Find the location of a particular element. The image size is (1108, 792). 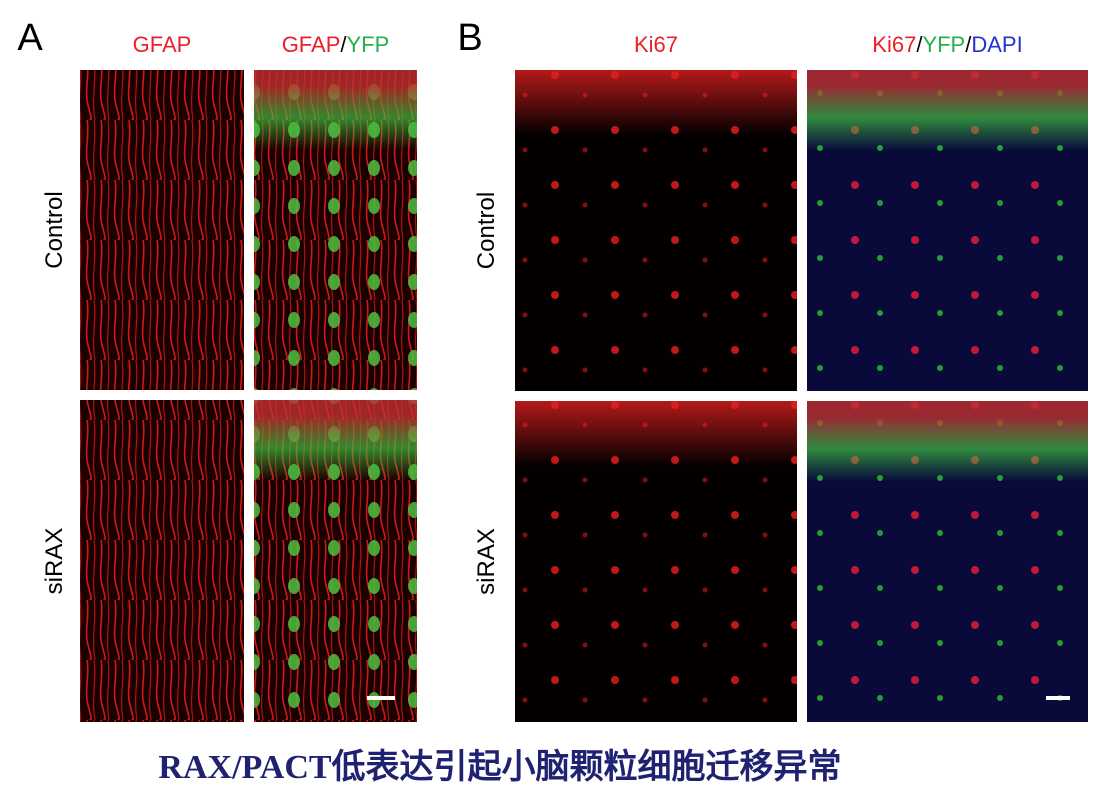

caption: RAX/PACT低表达引起小脑颗粒细胞迁移异常 is located at coordinates (499, 767).